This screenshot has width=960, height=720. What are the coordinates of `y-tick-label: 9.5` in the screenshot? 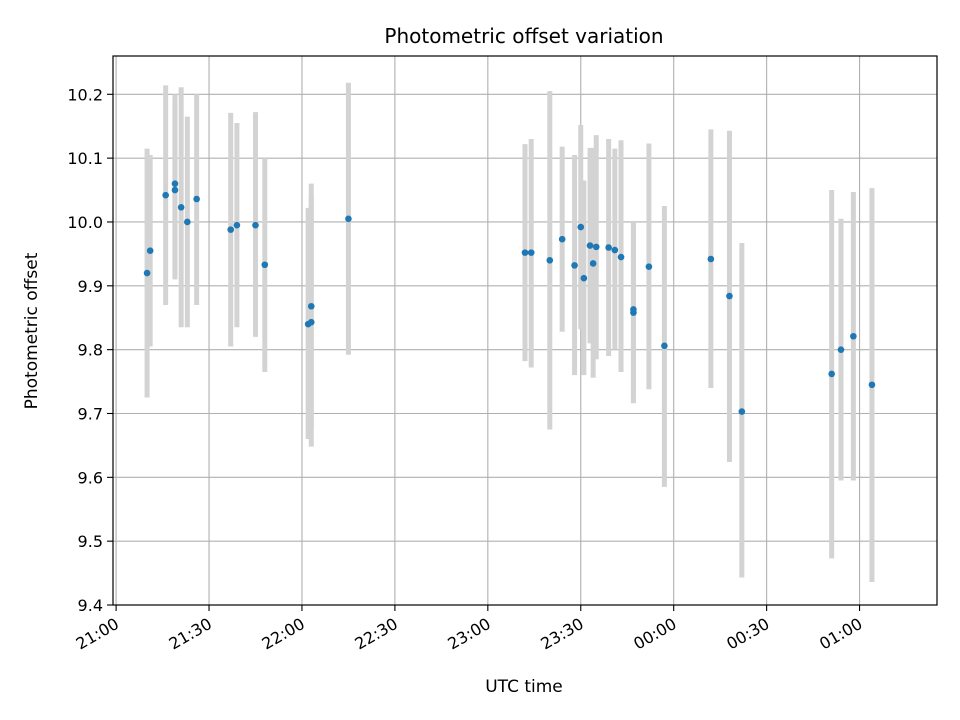 It's located at (90, 541).